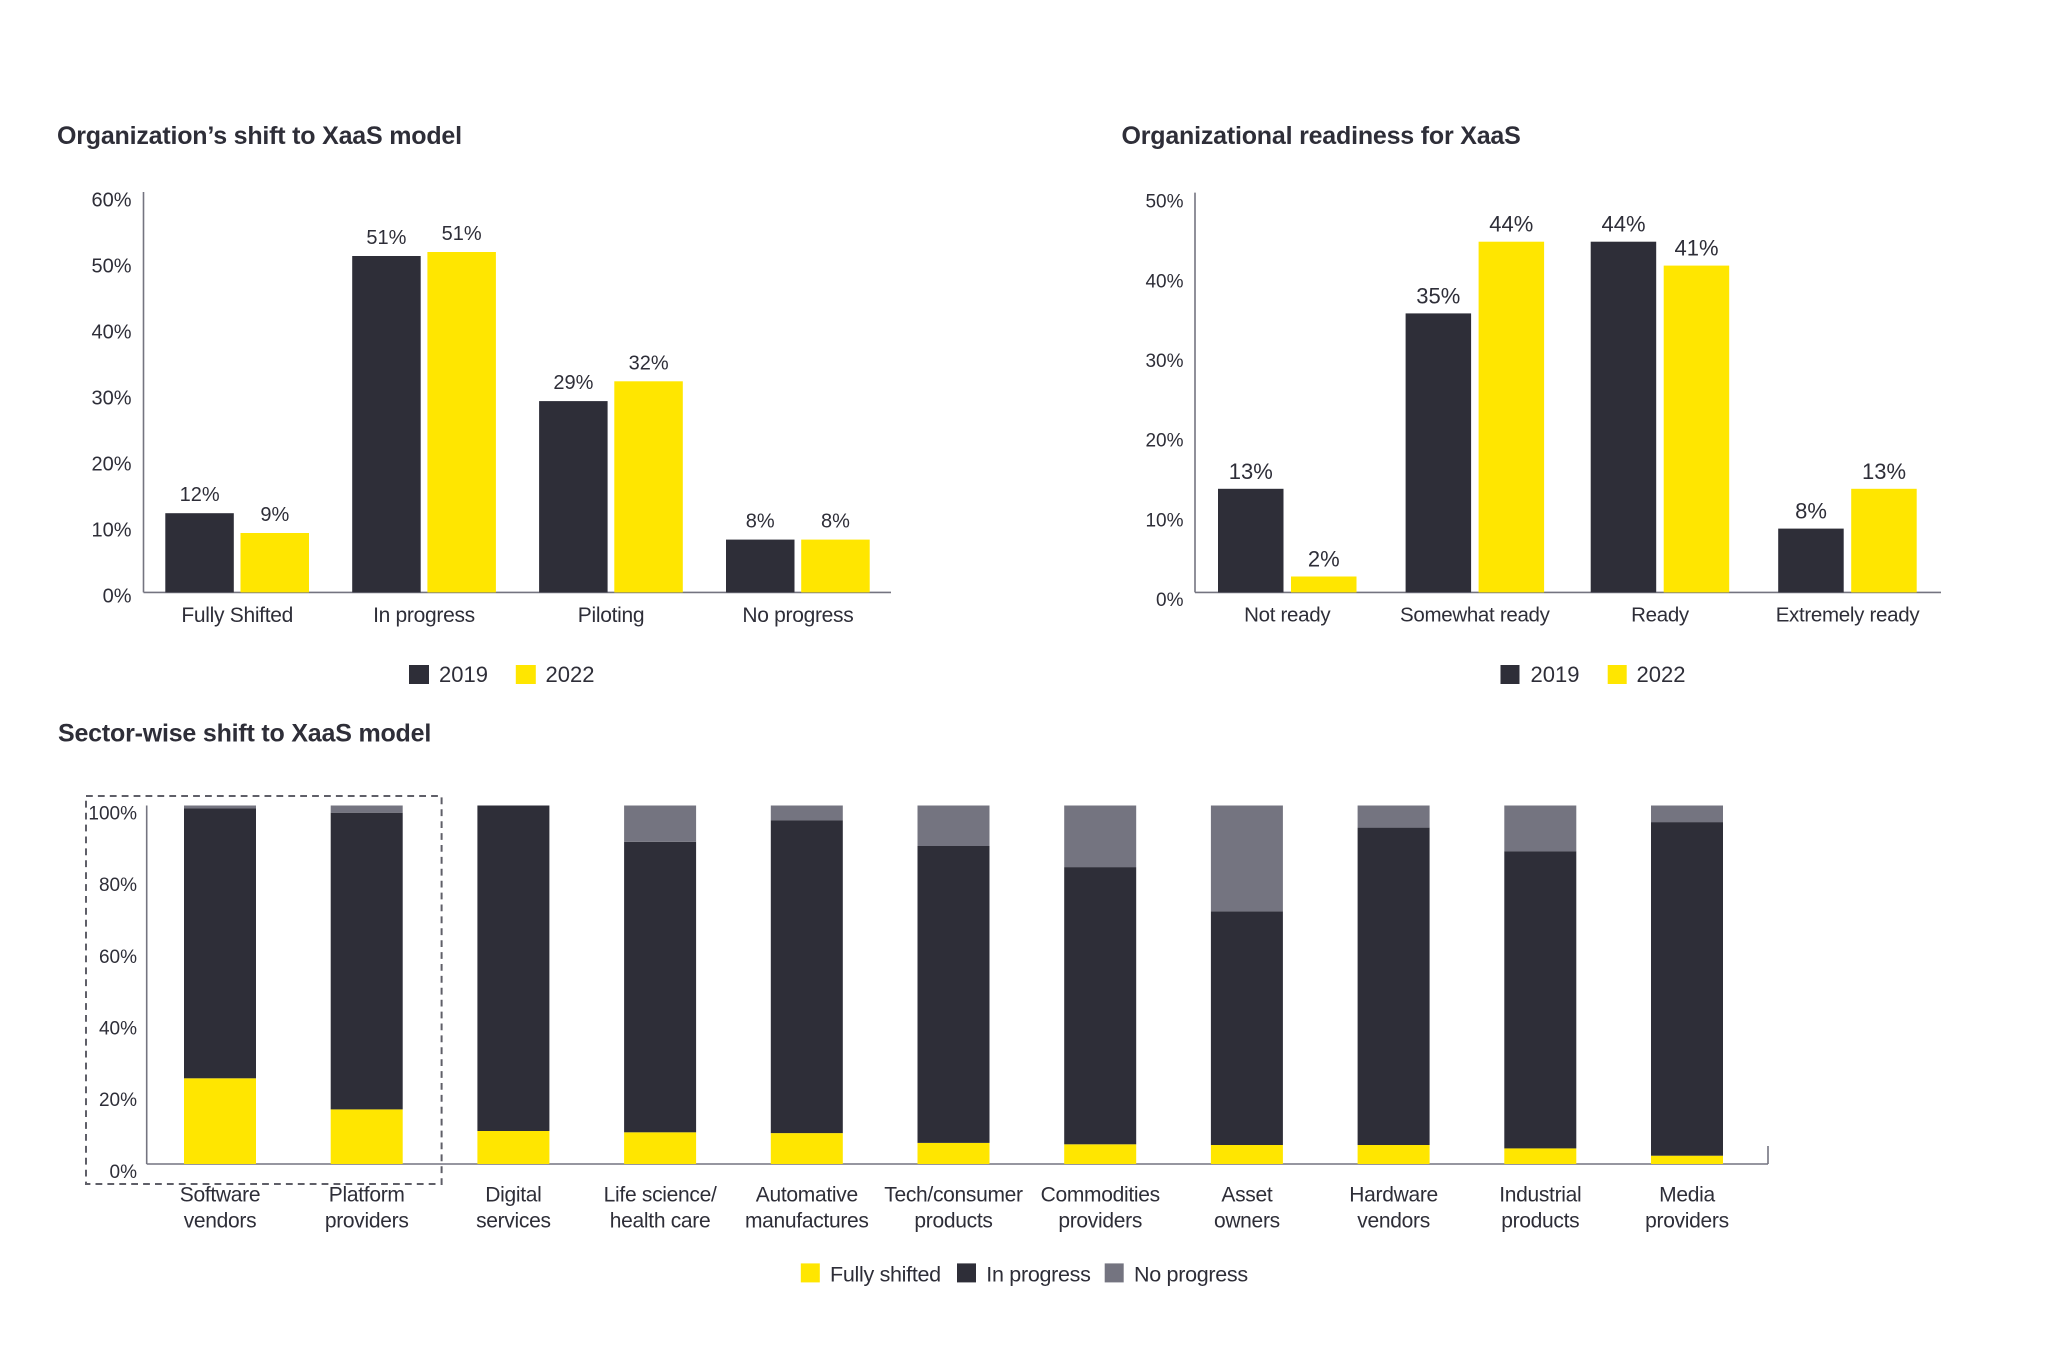 This screenshot has height=1365, width=2048. I want to click on svg-text: 35%, so click(1438, 295).